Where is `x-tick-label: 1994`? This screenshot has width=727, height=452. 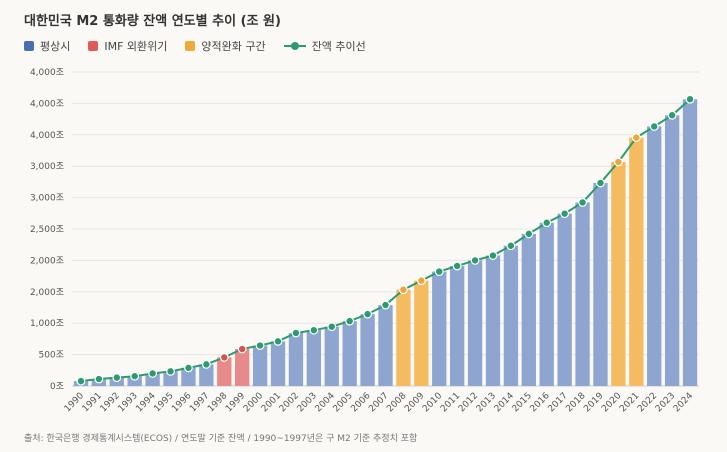 x-tick-label: 1994 is located at coordinates (145, 402).